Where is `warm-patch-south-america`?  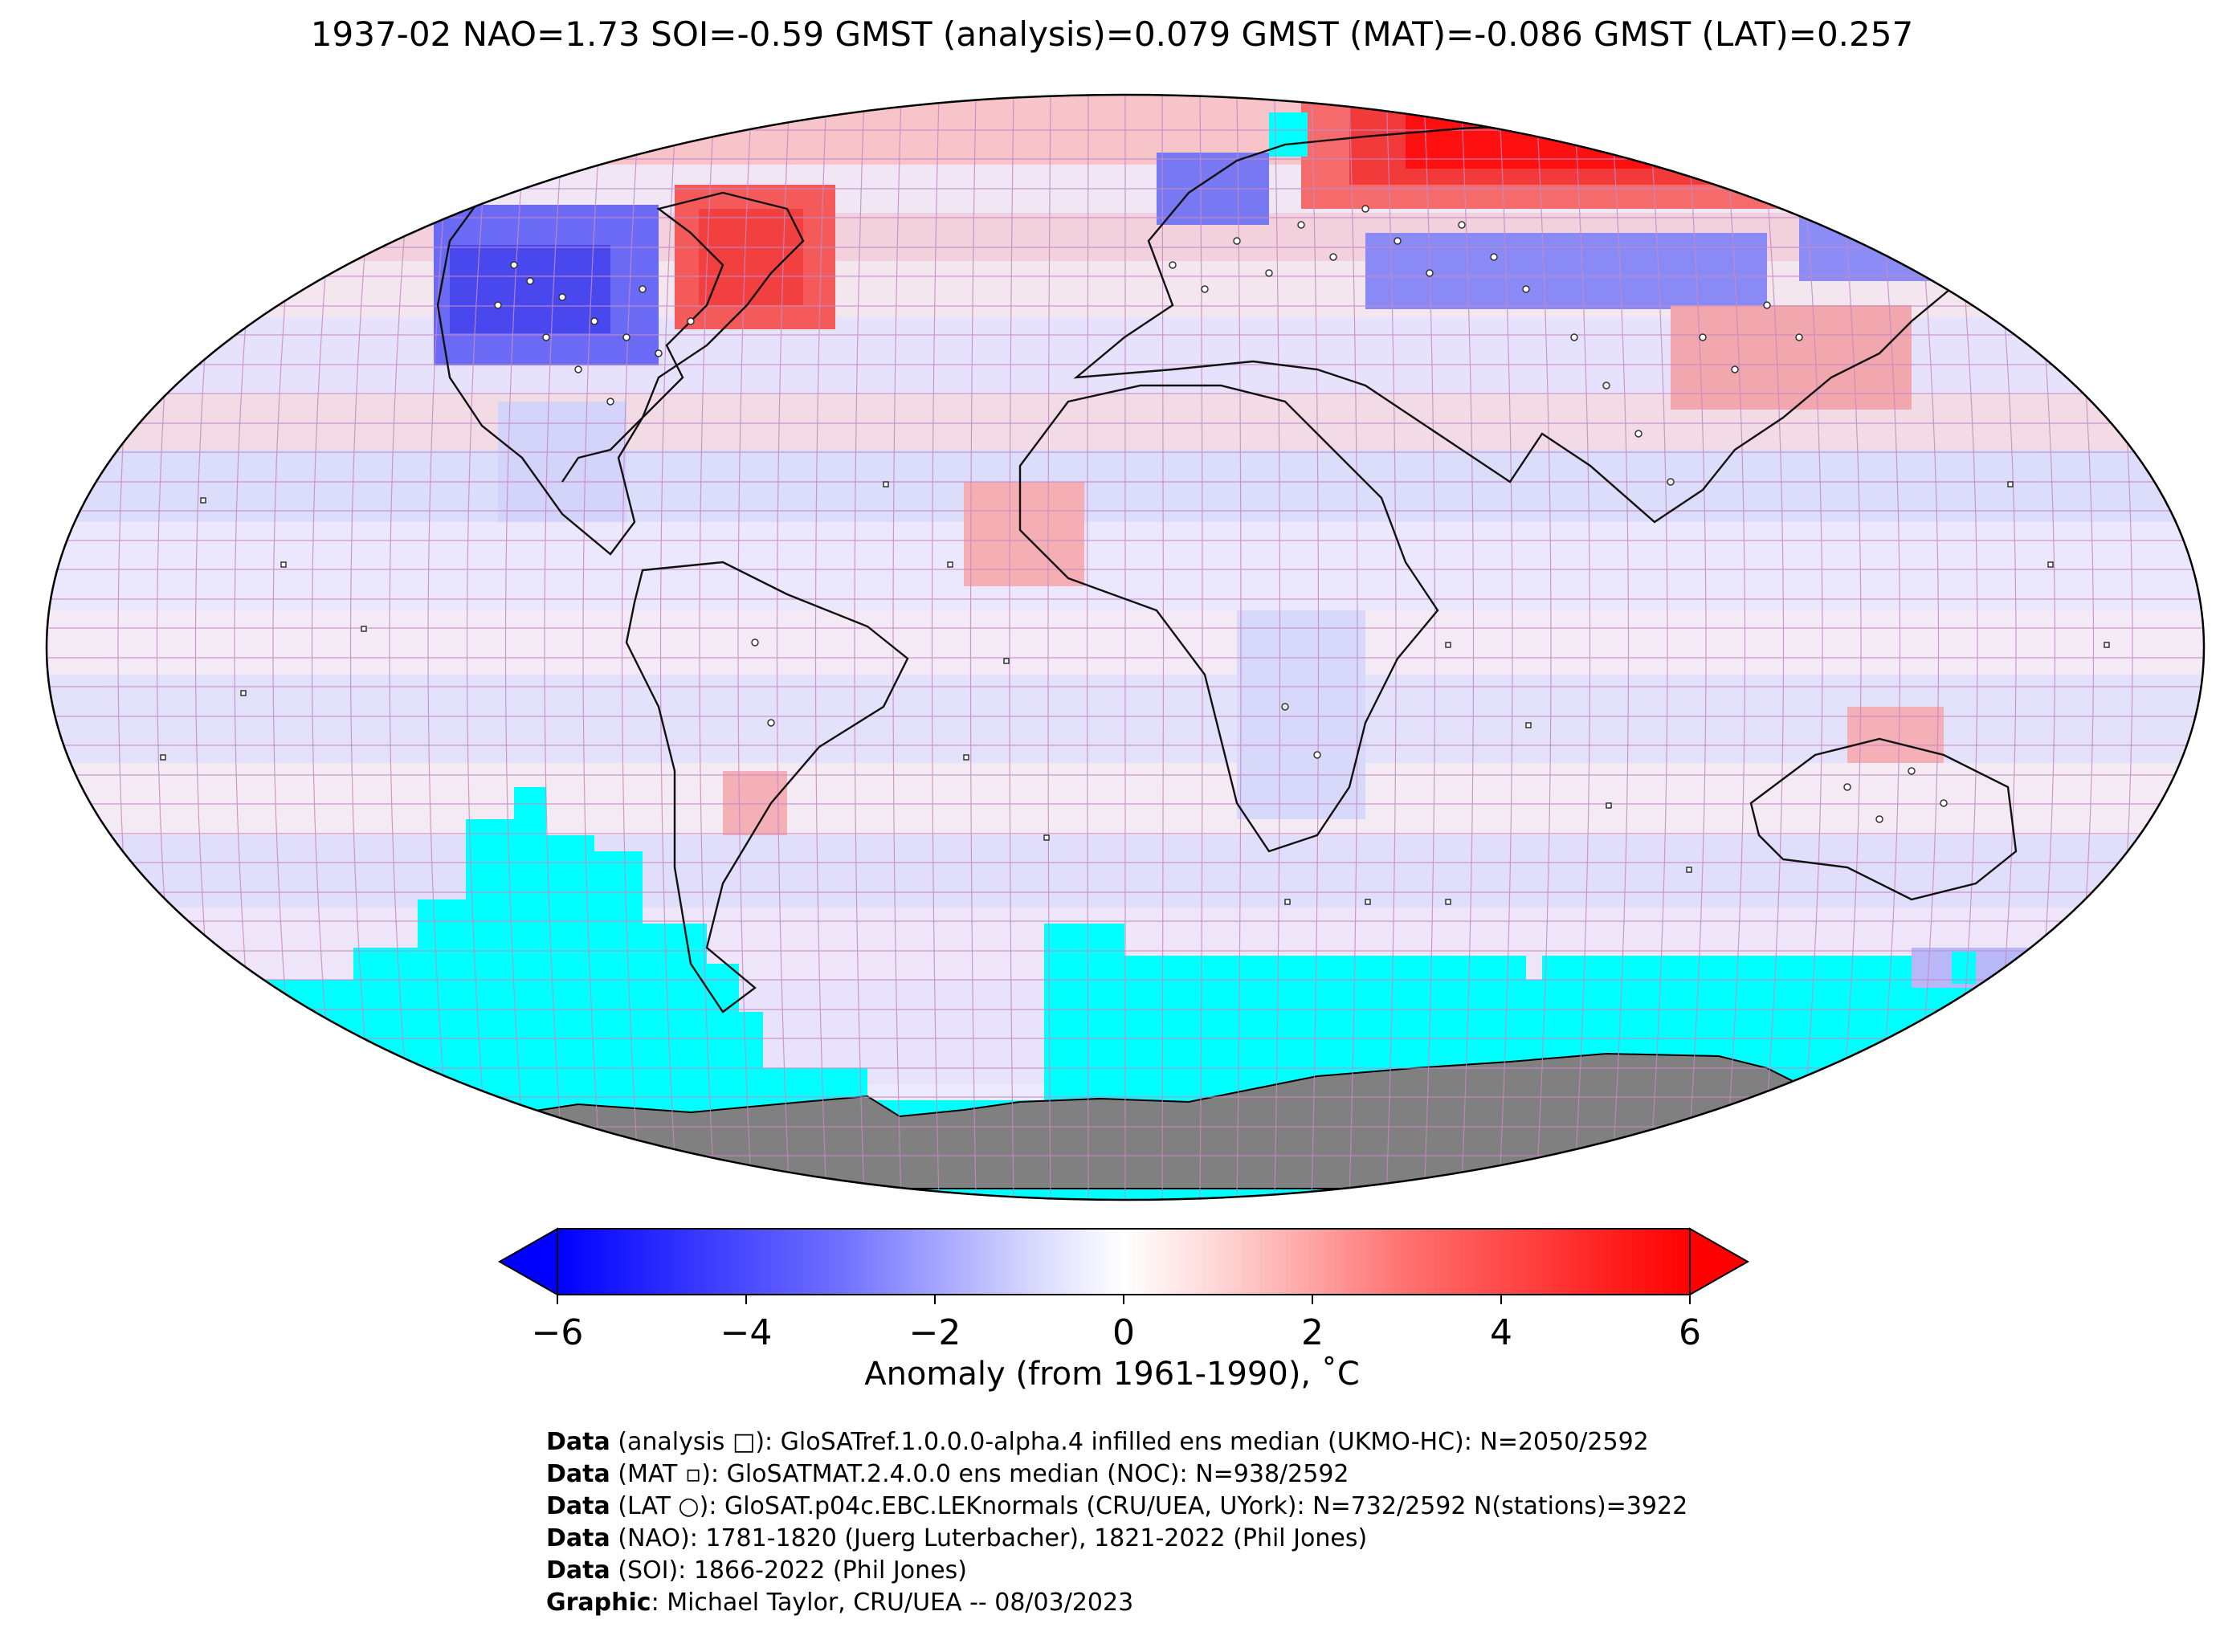
warm-patch-south-america is located at coordinates (755, 803).